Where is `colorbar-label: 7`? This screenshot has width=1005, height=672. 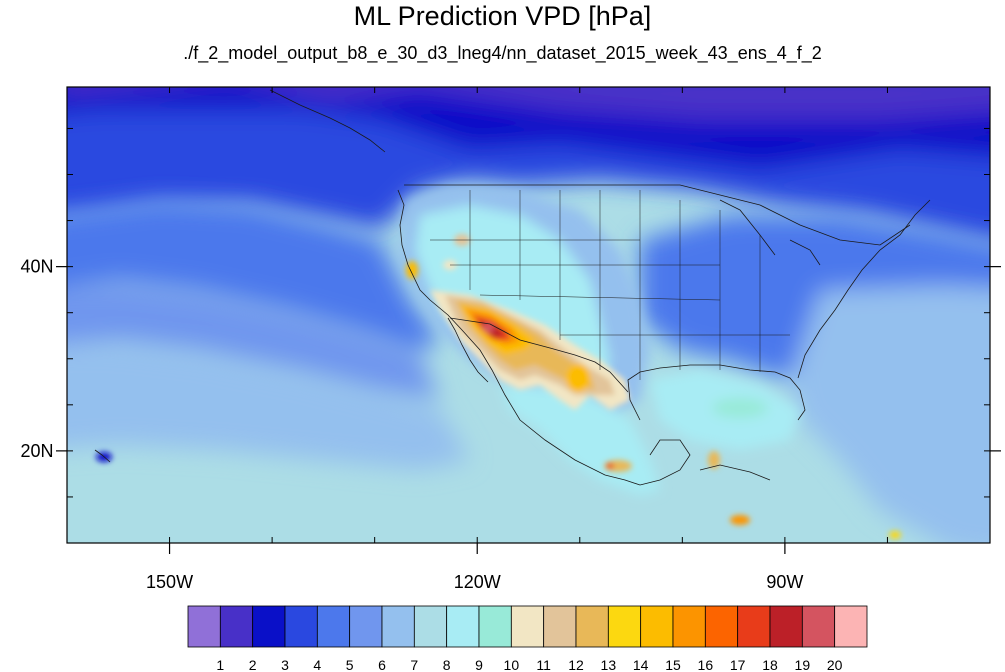 colorbar-label: 7 is located at coordinates (414, 664).